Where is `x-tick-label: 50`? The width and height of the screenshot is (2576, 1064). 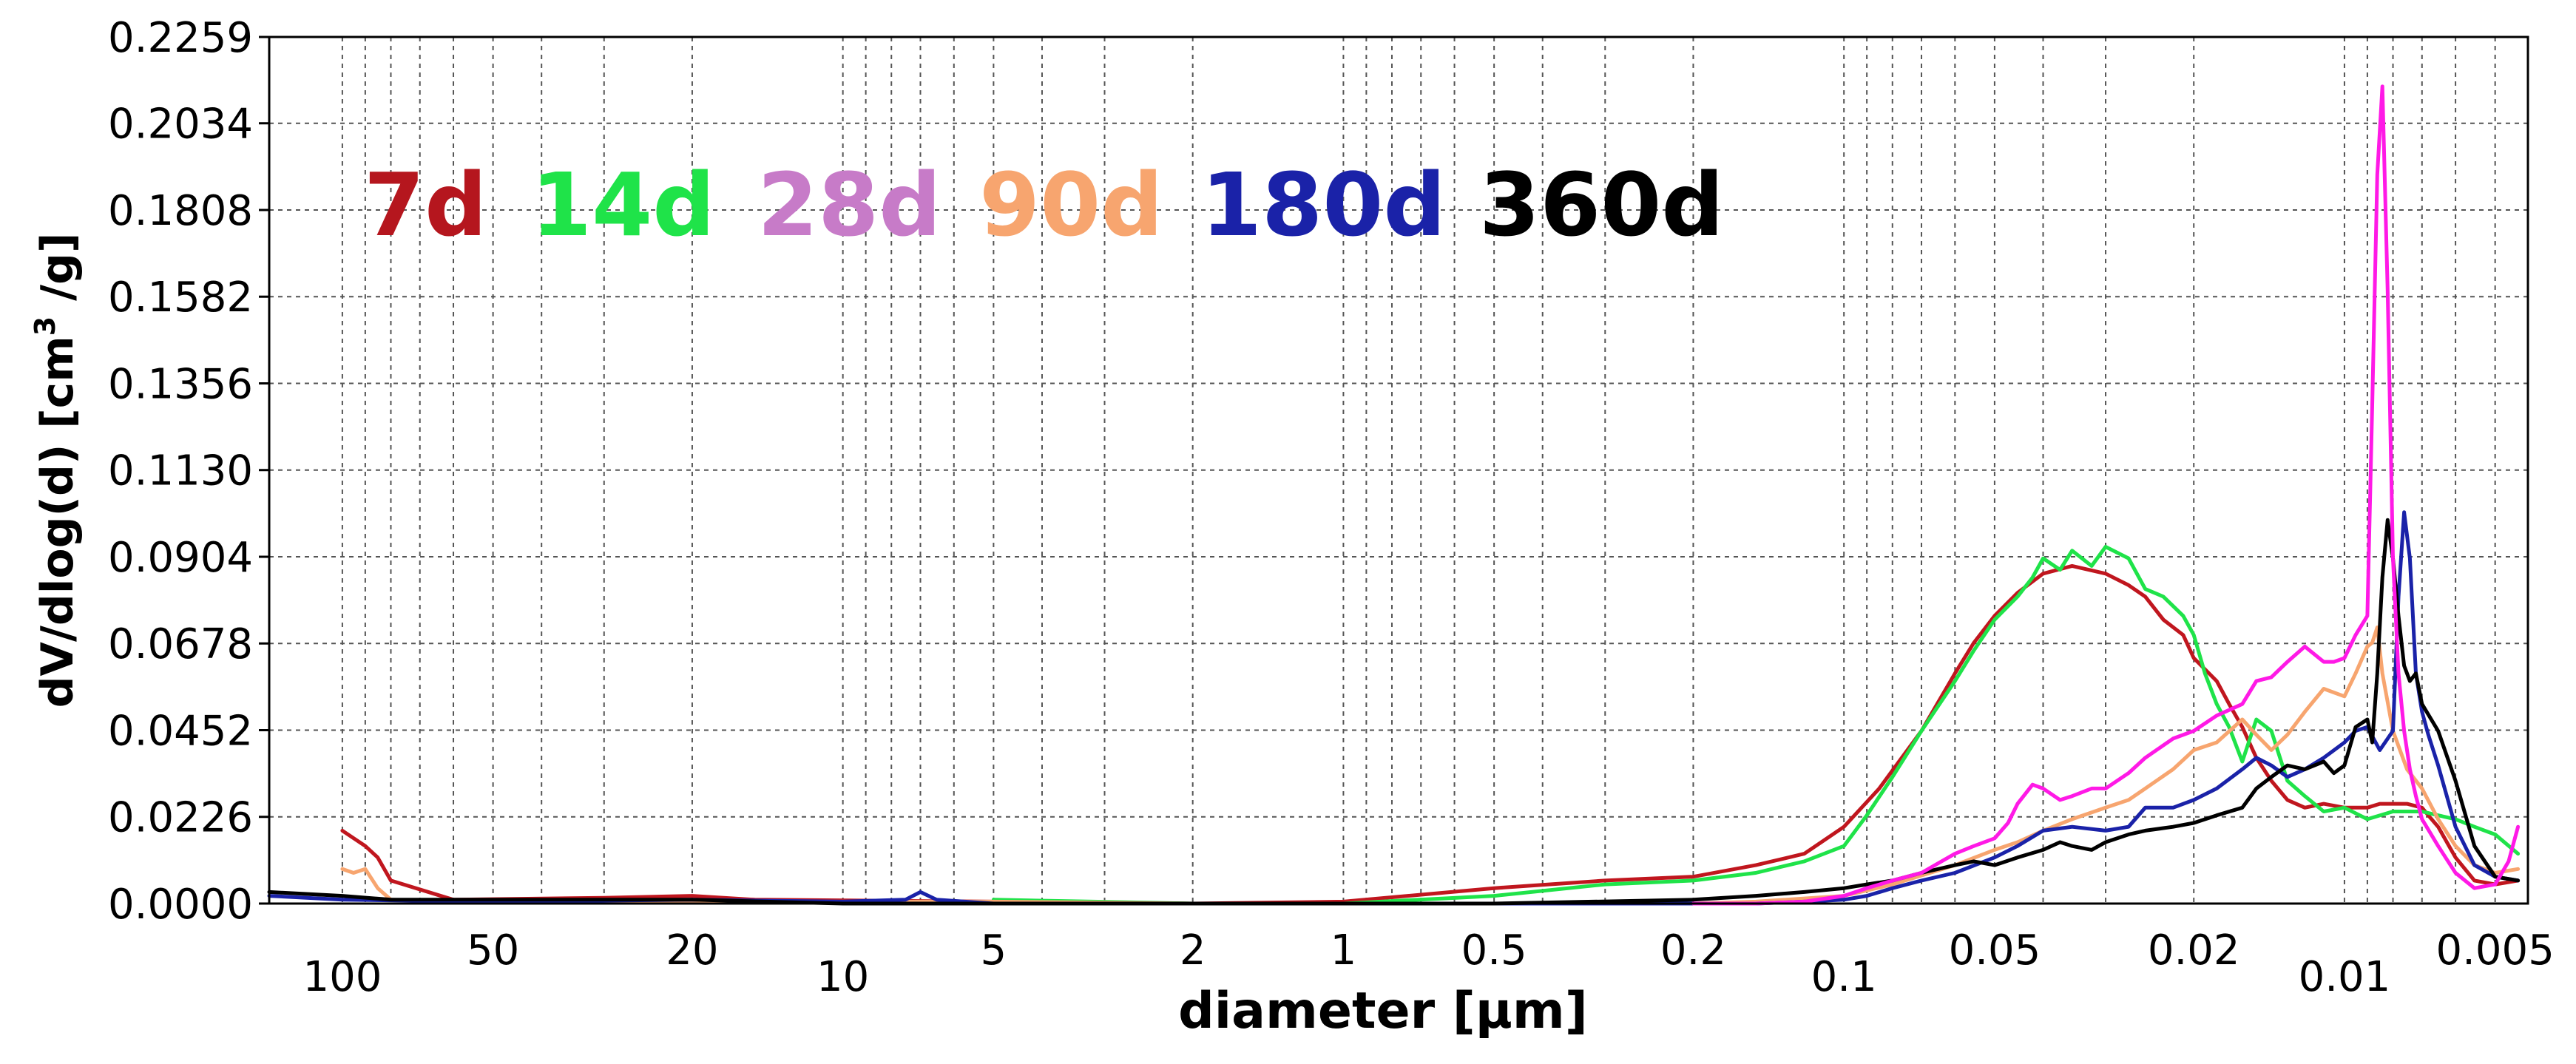
x-tick-label: 50 is located at coordinates (493, 950).